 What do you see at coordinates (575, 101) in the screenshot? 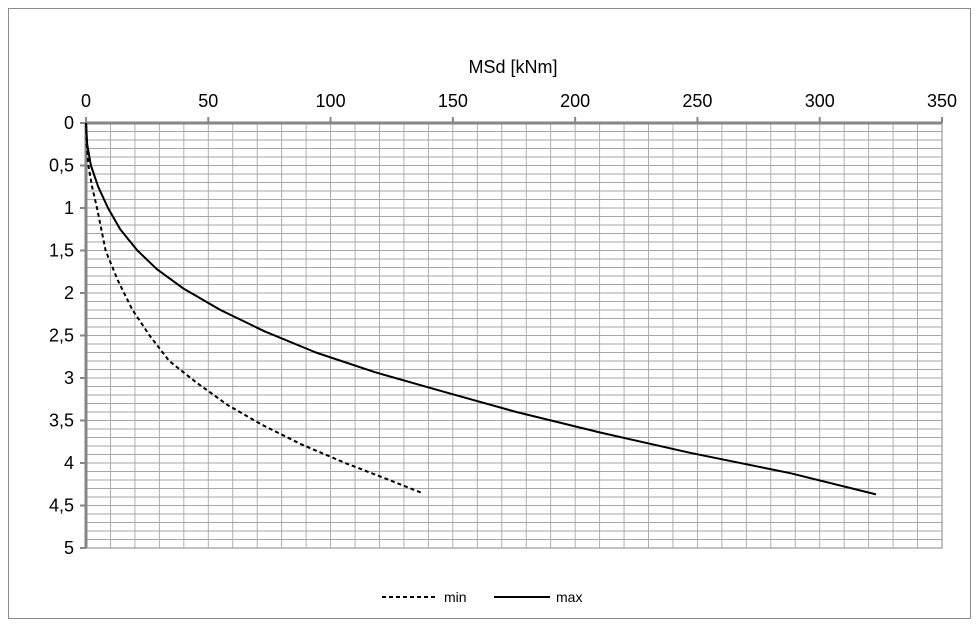
I see `x-tick-label: 200` at bounding box center [575, 101].